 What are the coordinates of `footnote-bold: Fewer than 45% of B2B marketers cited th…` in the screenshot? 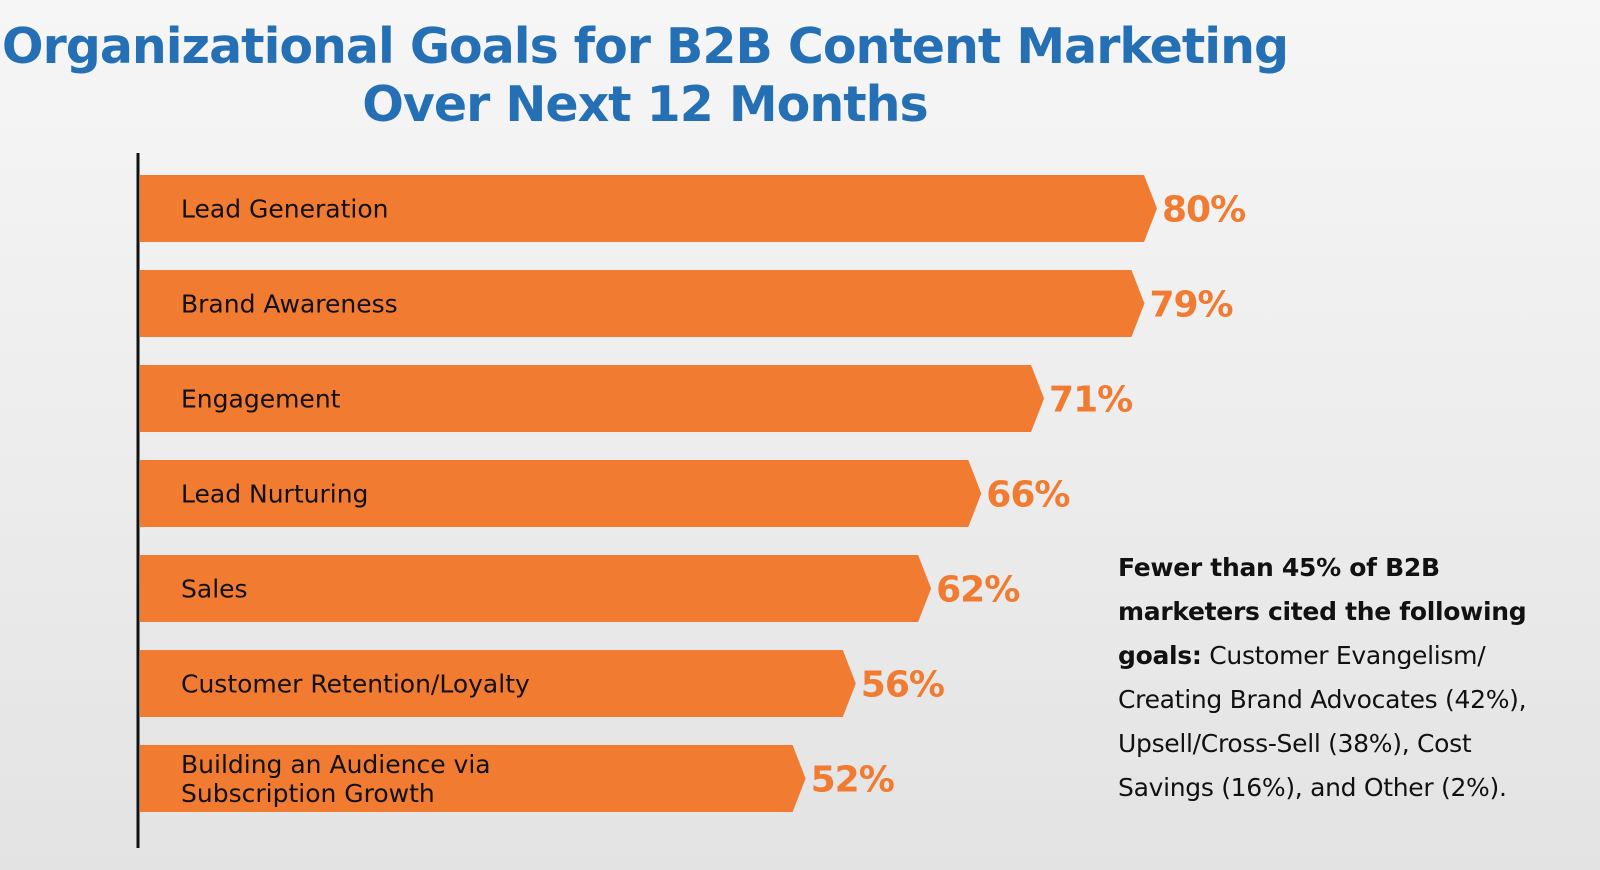 It's located at (1322, 611).